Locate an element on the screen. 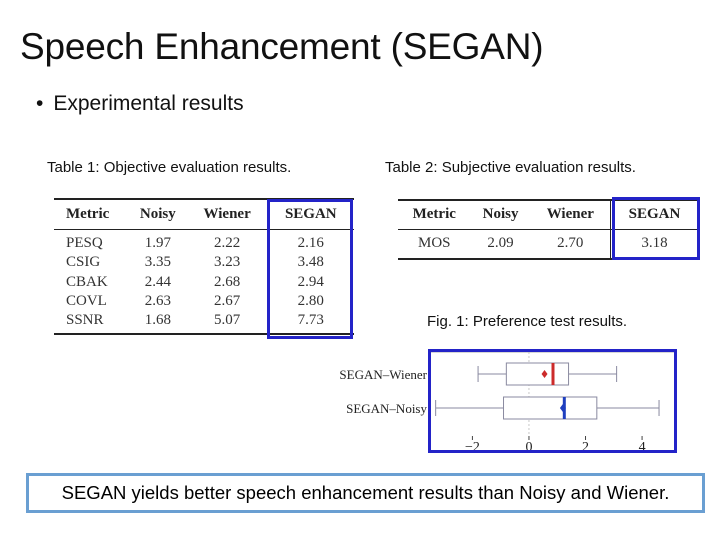  table-cell: 5.07 is located at coordinates (227, 320).